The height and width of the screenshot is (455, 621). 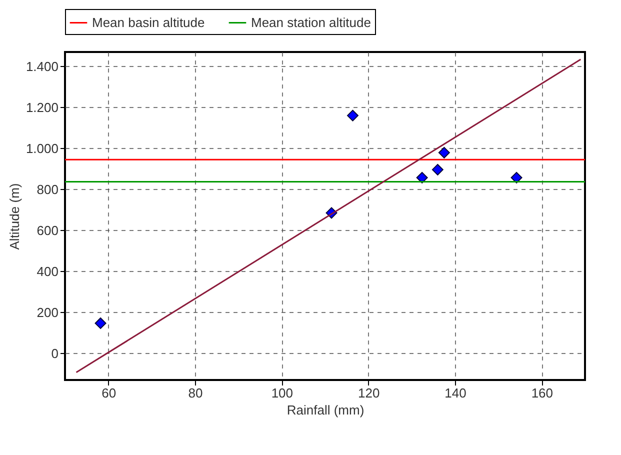 I want to click on y-tick-label: 1.400, so click(x=42, y=66).